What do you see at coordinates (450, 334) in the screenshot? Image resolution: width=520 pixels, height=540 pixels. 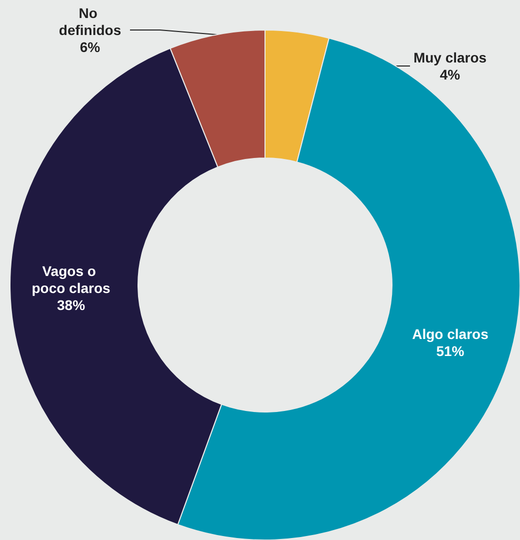 I see `slice-label: Algo claros` at bounding box center [450, 334].